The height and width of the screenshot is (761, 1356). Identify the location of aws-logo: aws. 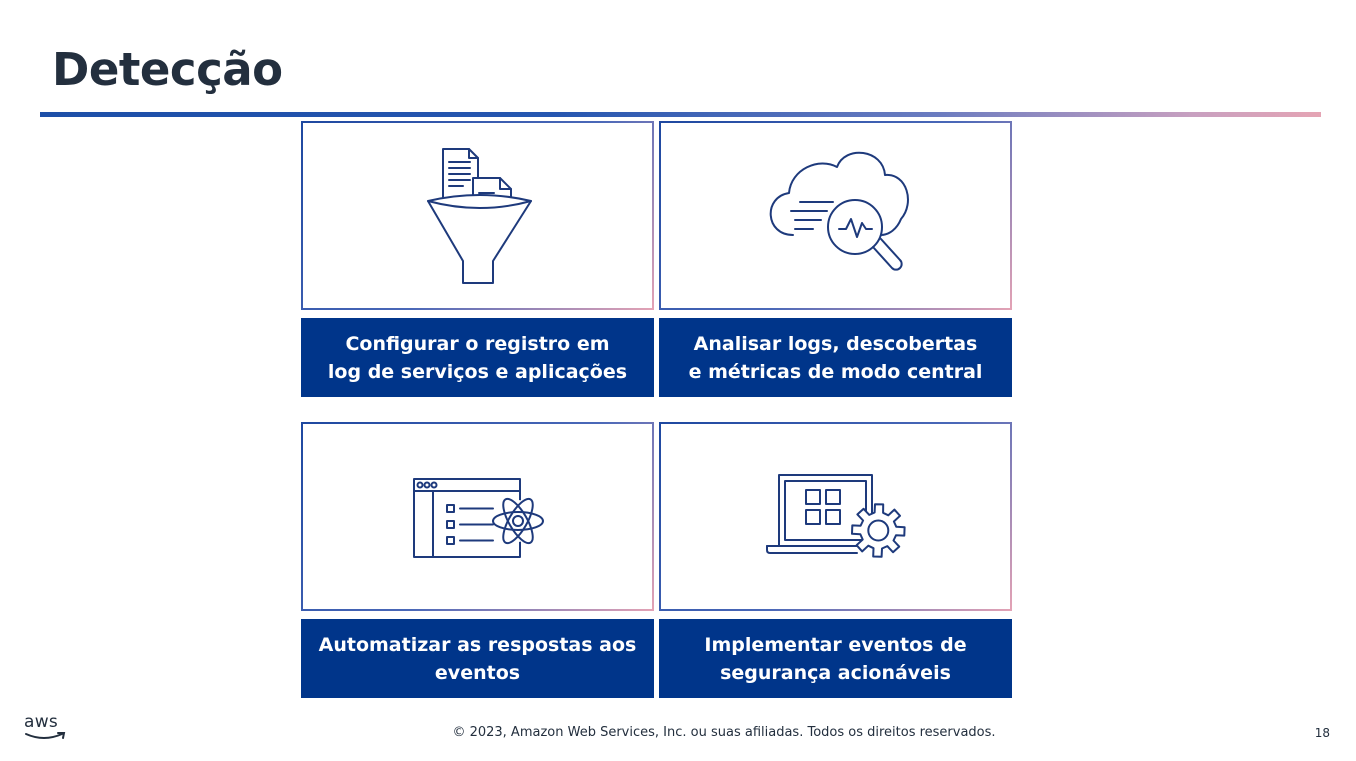
(47, 729).